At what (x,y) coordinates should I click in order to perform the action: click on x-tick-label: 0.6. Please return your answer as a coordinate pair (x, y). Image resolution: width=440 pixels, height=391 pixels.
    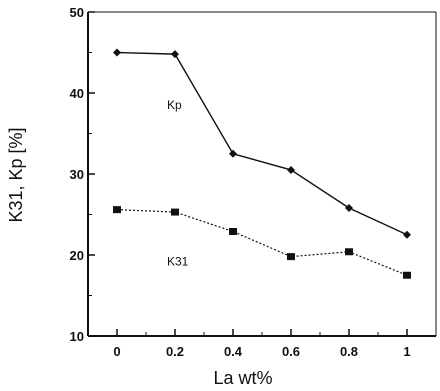
    Looking at the image, I should click on (291, 351).